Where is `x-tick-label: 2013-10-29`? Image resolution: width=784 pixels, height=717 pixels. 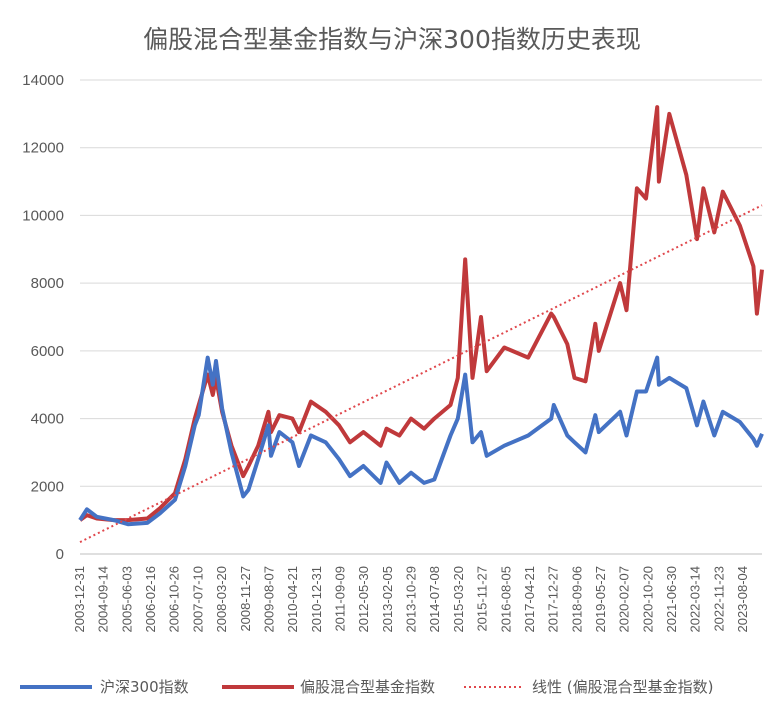
x-tick-label: 2013-10-29 is located at coordinates (411, 599).